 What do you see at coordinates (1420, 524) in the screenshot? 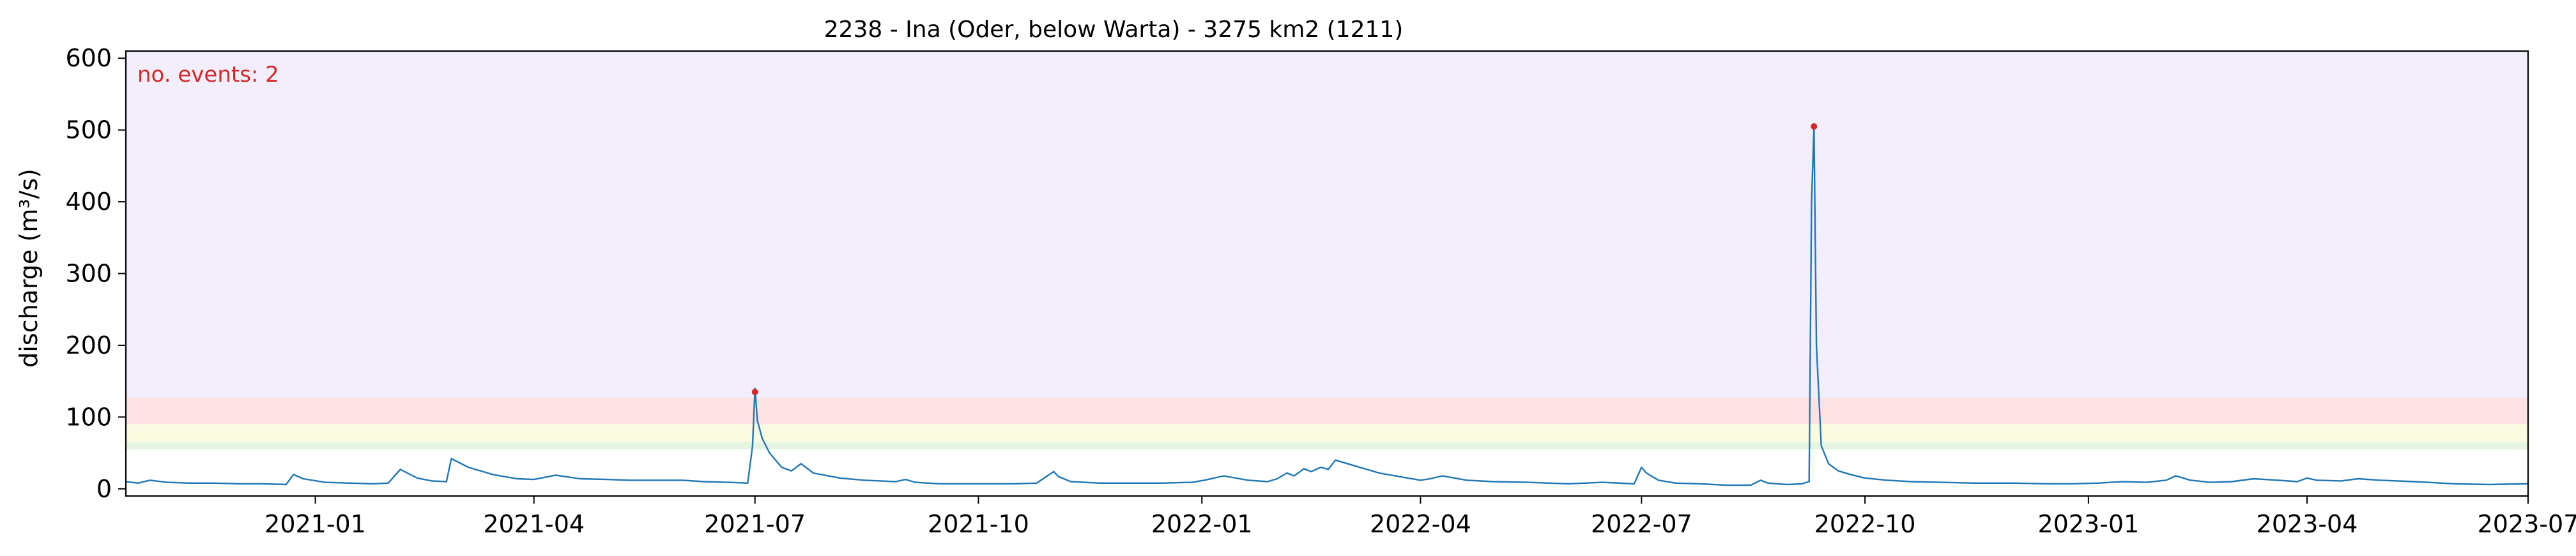
I see `x-tick-label: 2022-04` at bounding box center [1420, 524].